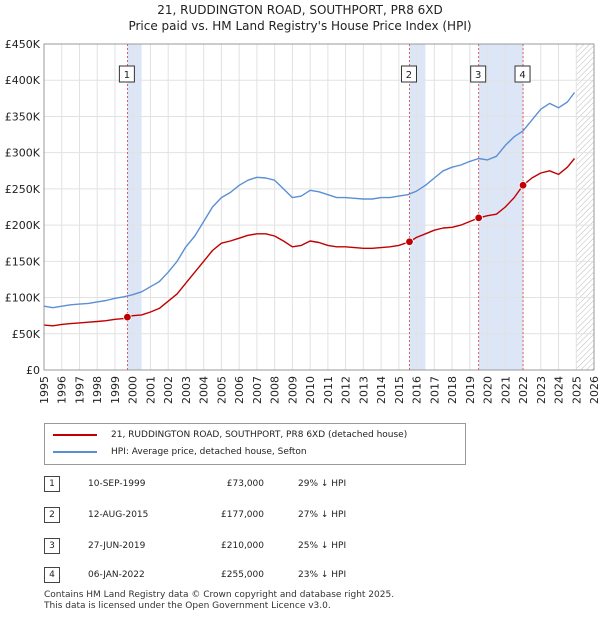 This screenshot has width=600, height=620. Describe the element at coordinates (52, 515) in the screenshot. I see `sale-number-badge: 2` at that location.